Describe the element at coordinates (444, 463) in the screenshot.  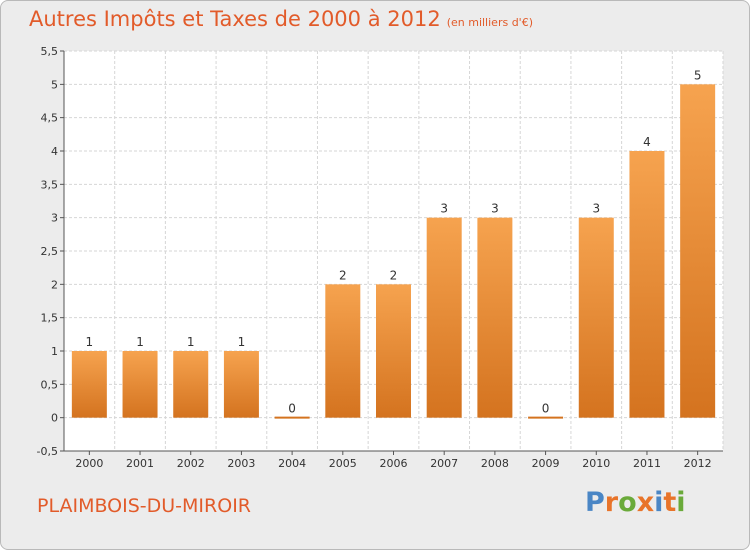
I see `x-tick-label: 2007` at that location.